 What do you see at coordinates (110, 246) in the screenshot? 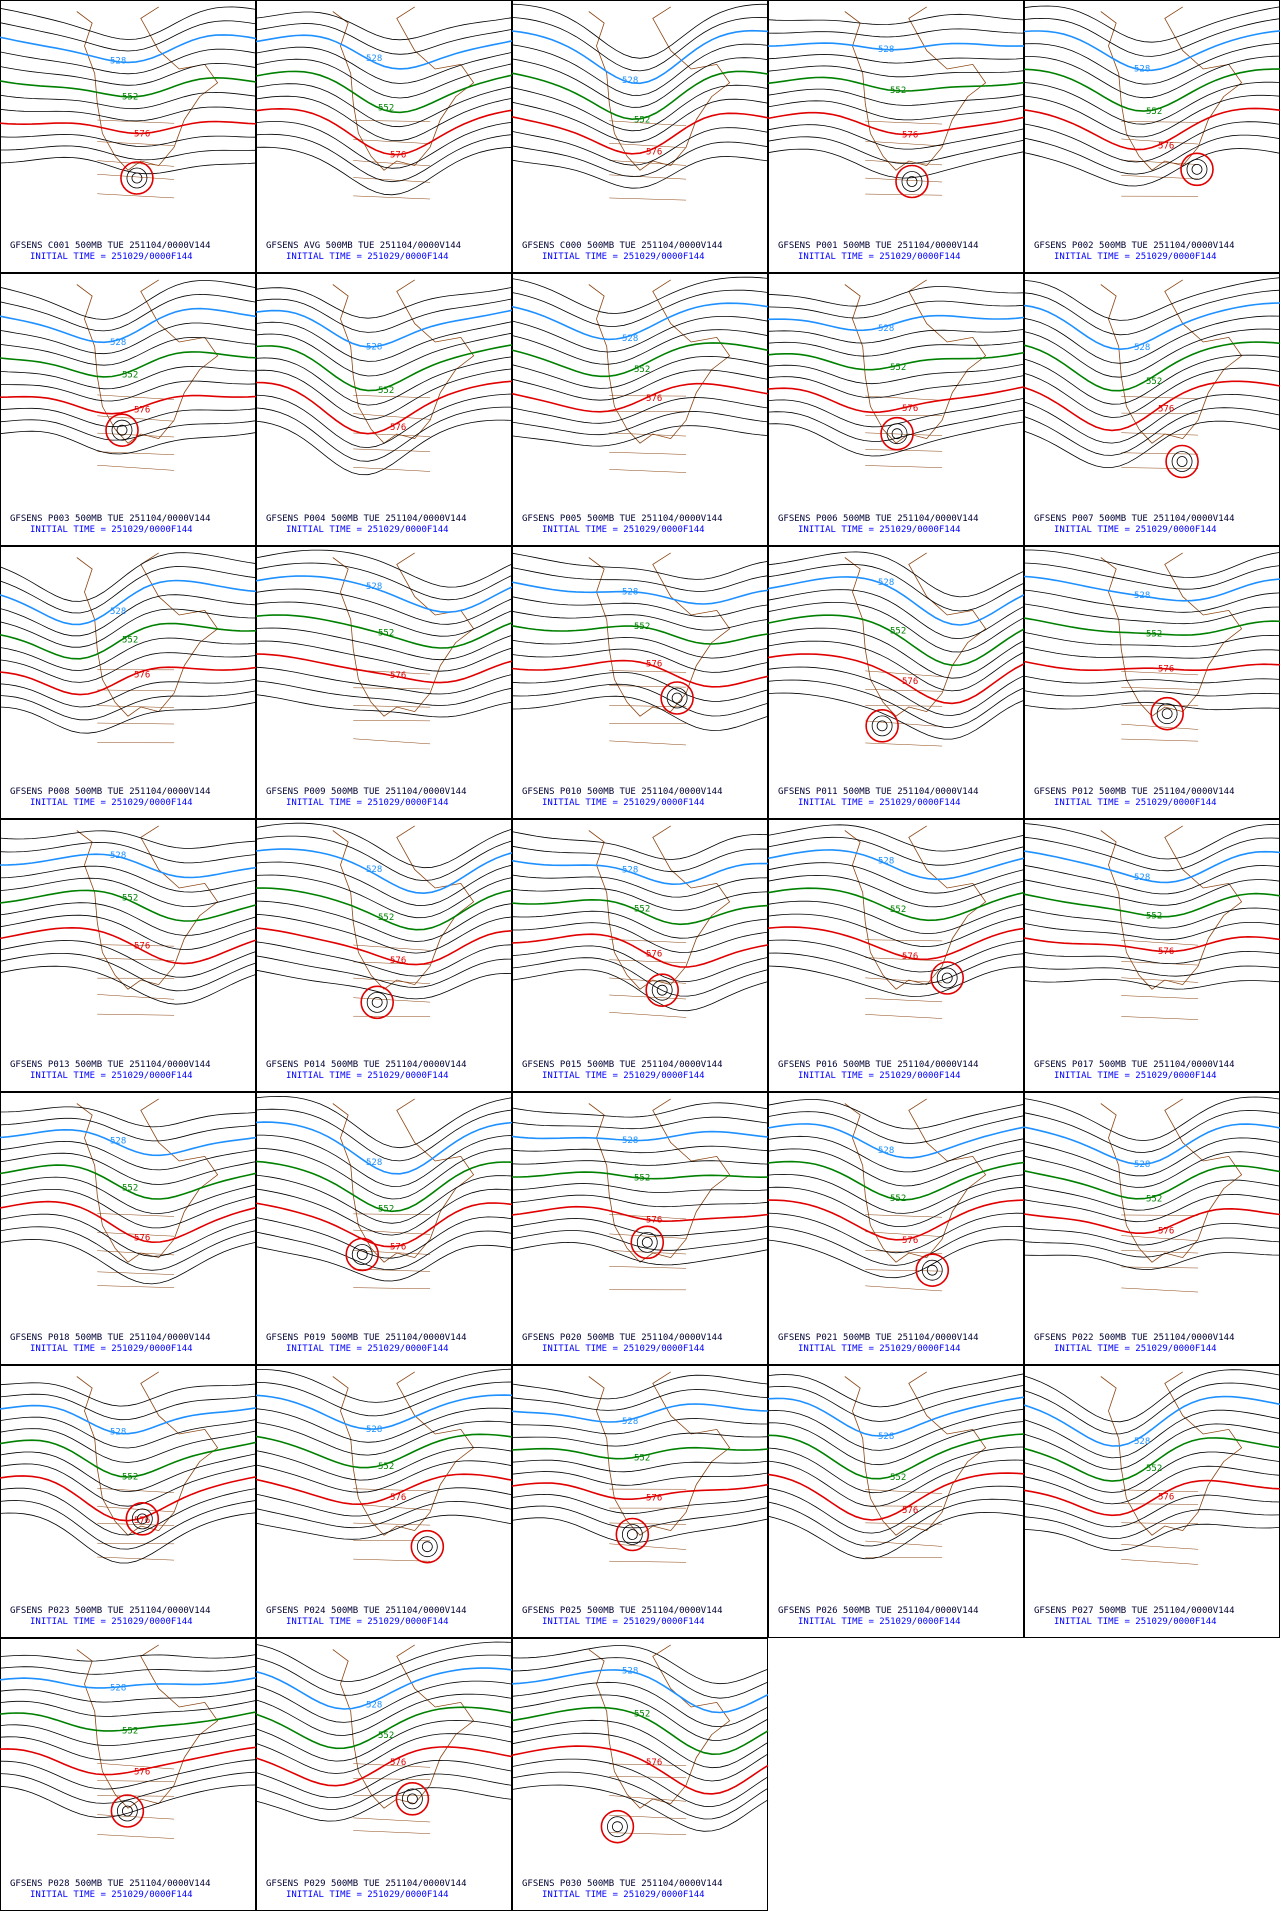
I see `panel-title: GFSENS C001 500MB TUE 251104/0000V144` at bounding box center [110, 246].